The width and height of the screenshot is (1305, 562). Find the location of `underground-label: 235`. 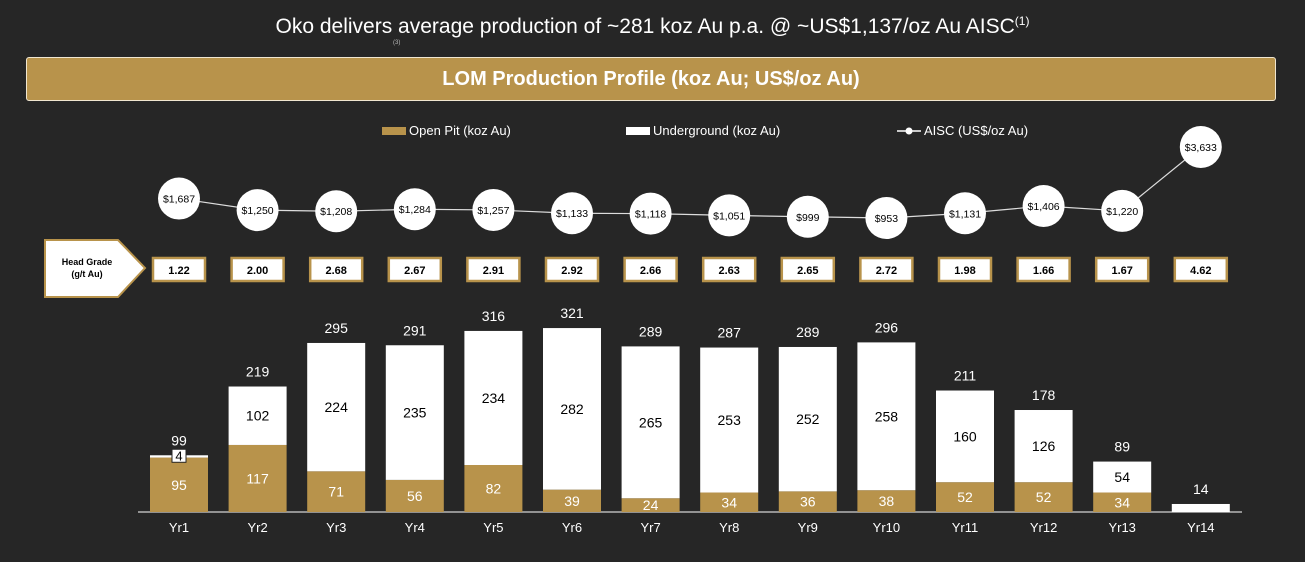

underground-label: 235 is located at coordinates (415, 413).